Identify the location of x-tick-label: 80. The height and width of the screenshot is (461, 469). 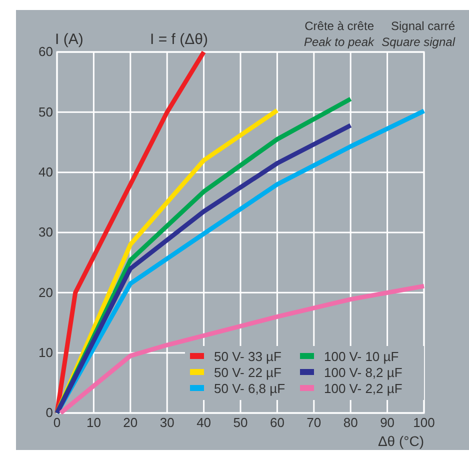
(350, 422).